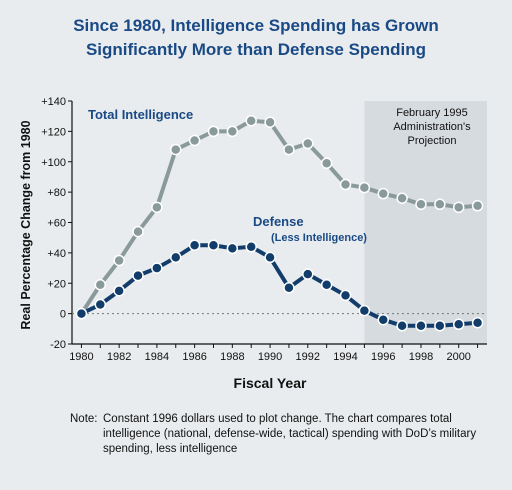 The height and width of the screenshot is (490, 512). What do you see at coordinates (458, 357) in the screenshot?
I see `x-tick-label: 2000` at bounding box center [458, 357].